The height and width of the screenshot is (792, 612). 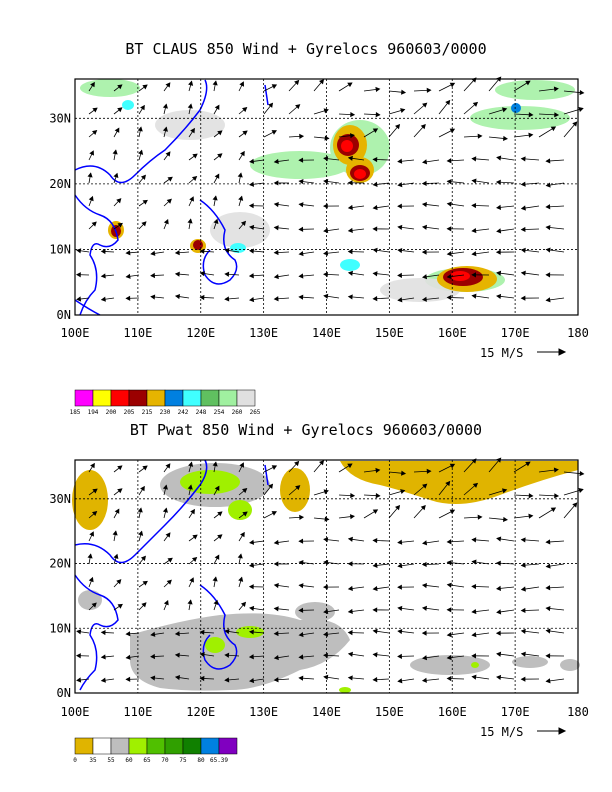 I want to click on legend-label: 35, so click(x=93, y=760).